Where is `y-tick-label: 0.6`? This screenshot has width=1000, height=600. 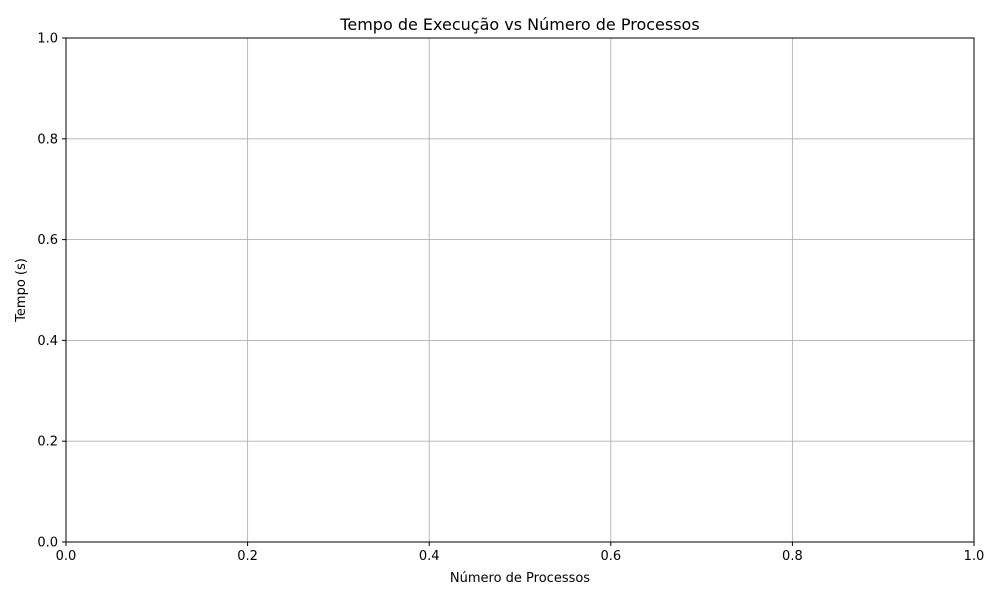 y-tick-label: 0.6 is located at coordinates (47, 240).